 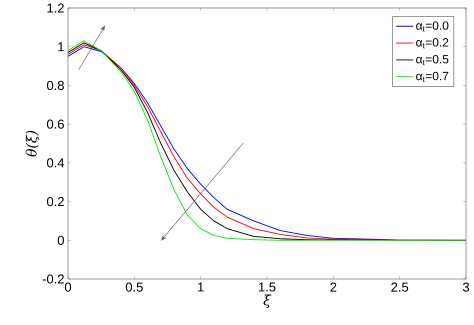 What do you see at coordinates (55, 8) in the screenshot?
I see `y-tick-label: 1.2` at bounding box center [55, 8].